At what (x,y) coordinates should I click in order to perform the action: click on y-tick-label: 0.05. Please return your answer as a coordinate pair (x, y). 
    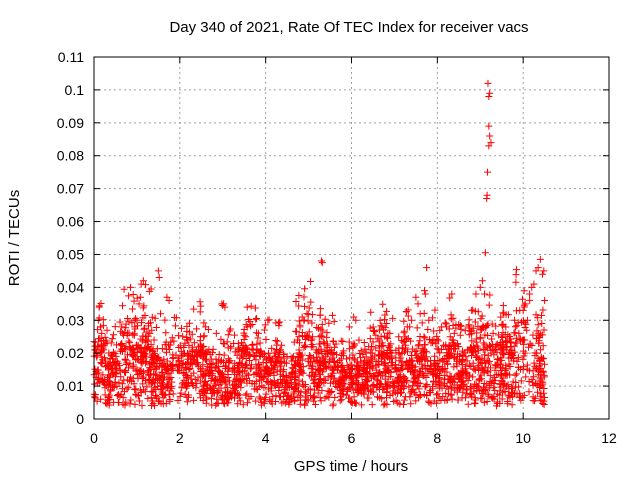
    Looking at the image, I should click on (70, 254).